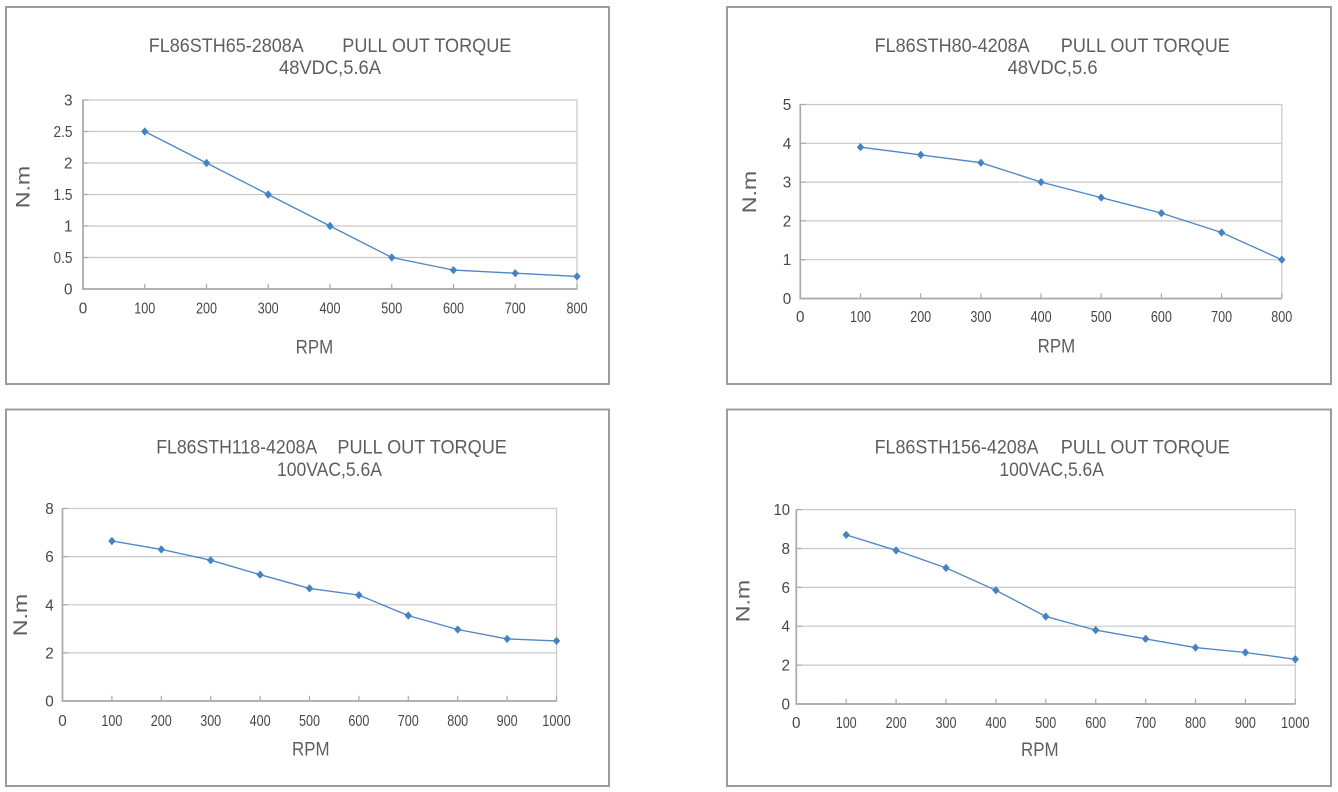 This screenshot has height=792, width=1338. What do you see at coordinates (236, 447) in the screenshot?
I see `svg-text: FL86STH118-4208A` at bounding box center [236, 447].